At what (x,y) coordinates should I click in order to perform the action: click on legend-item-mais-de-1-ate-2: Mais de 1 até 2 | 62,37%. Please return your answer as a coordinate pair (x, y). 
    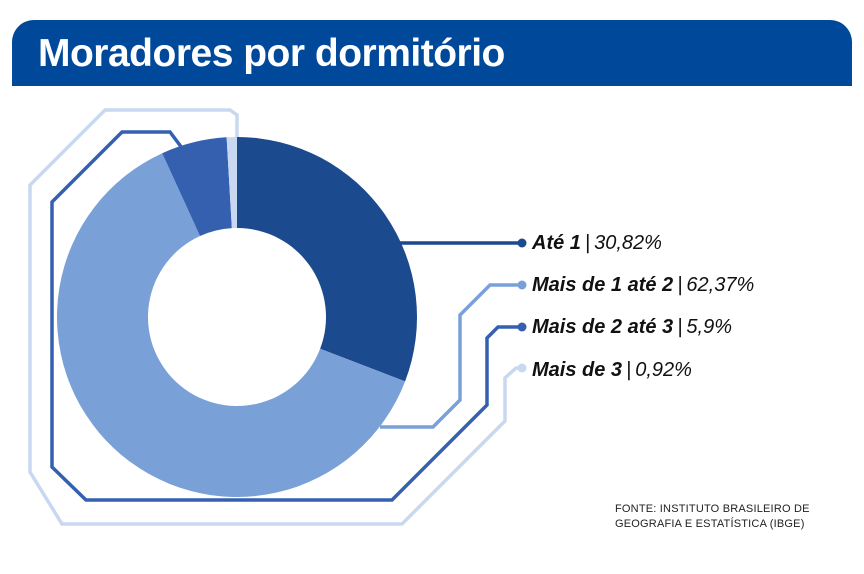
    Looking at the image, I should click on (643, 285).